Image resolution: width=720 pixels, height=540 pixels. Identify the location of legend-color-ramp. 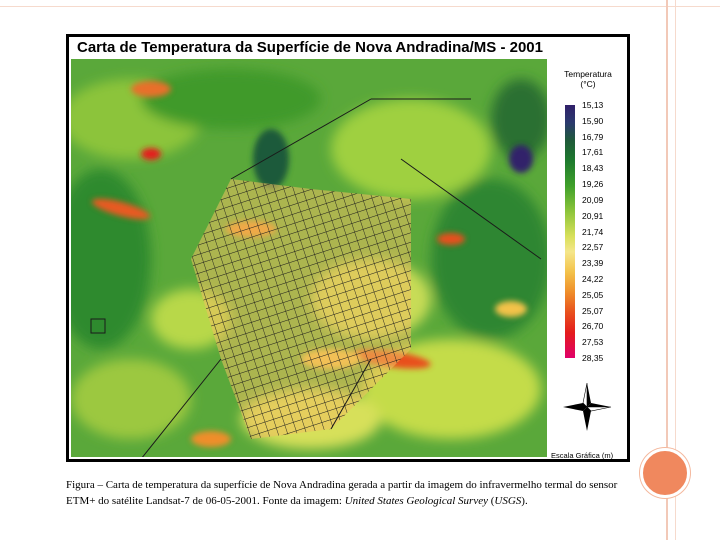
(570, 231).